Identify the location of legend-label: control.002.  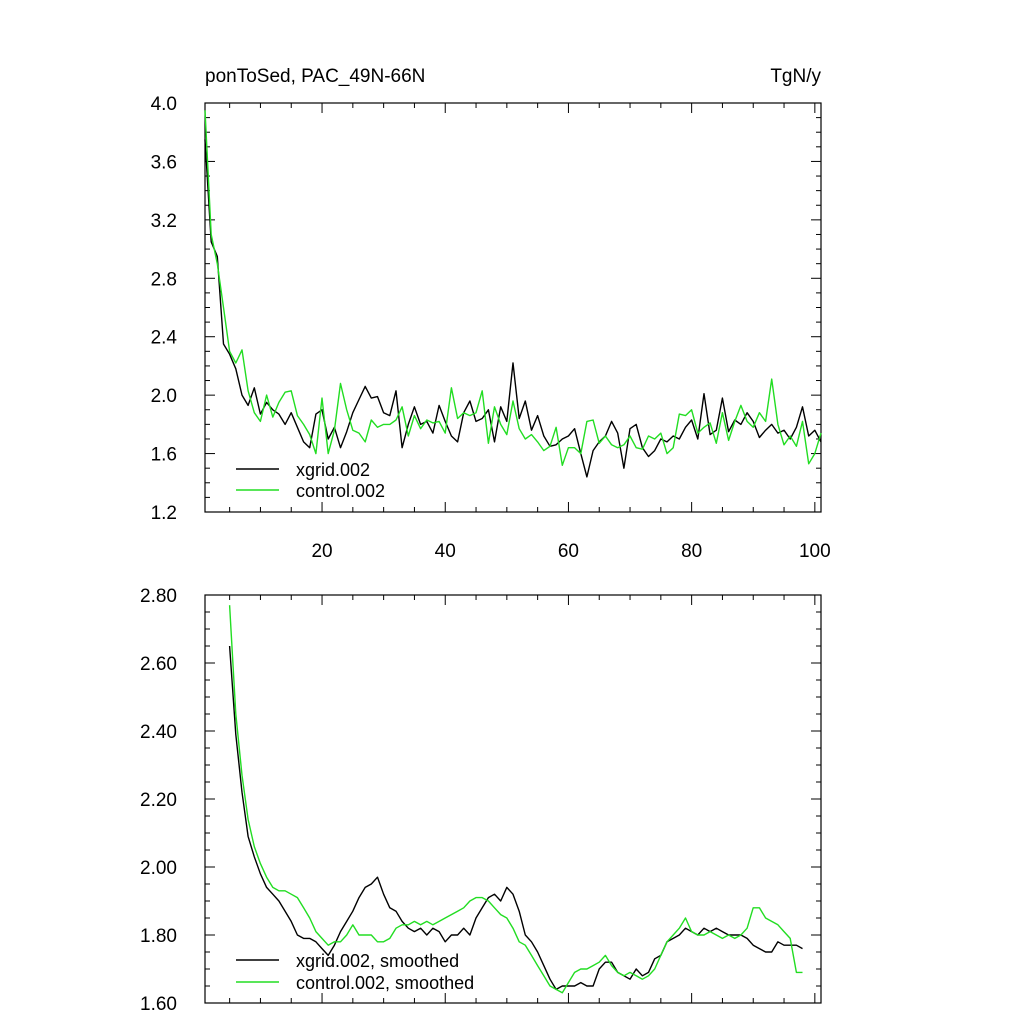
(340, 491).